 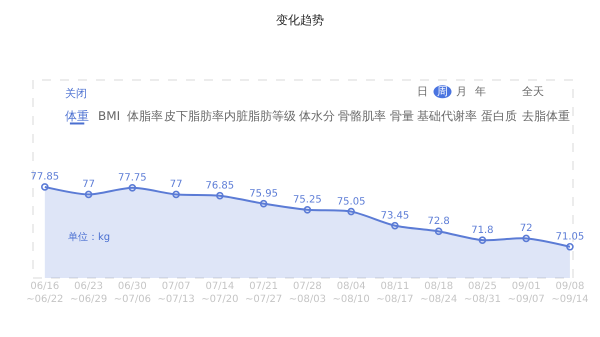 I want to click on annotation: 周, so click(x=442, y=91).